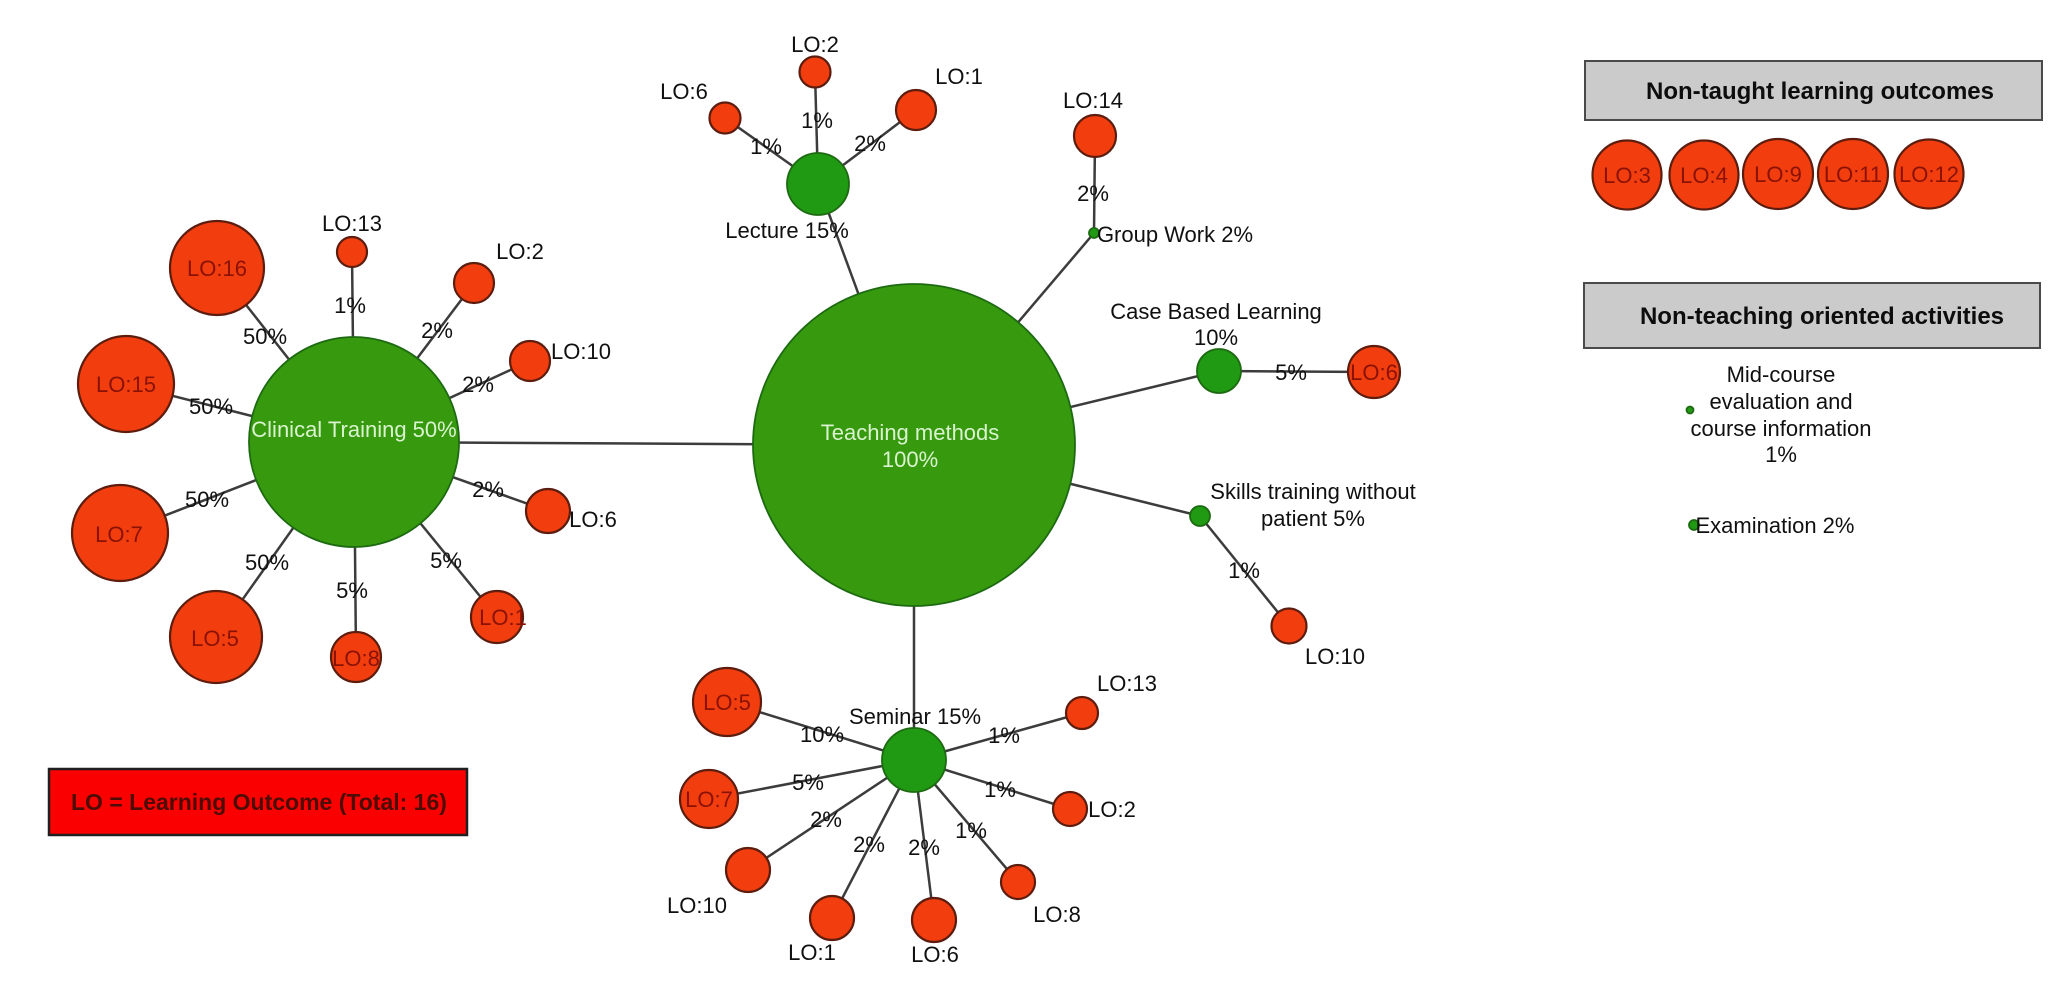  I want to click on svg-text: patient 5%, so click(1313, 518).